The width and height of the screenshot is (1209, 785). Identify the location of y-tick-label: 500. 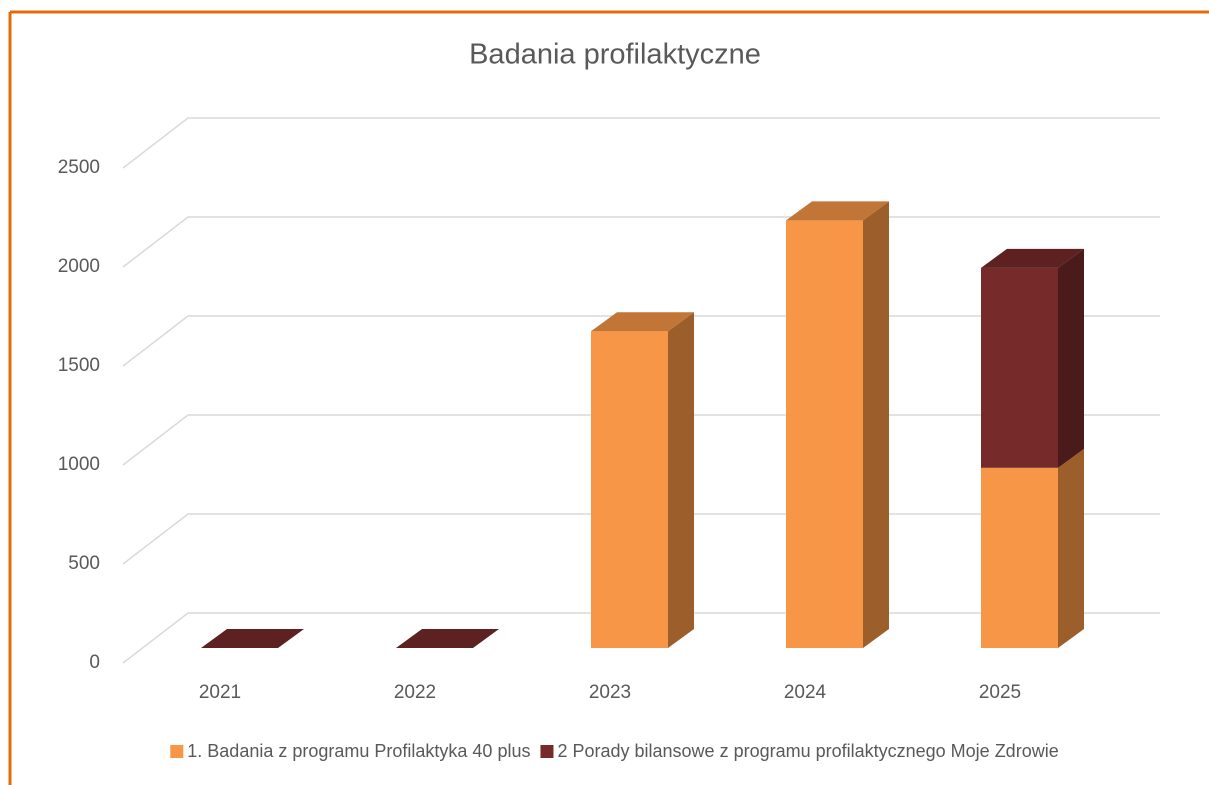
(84, 563).